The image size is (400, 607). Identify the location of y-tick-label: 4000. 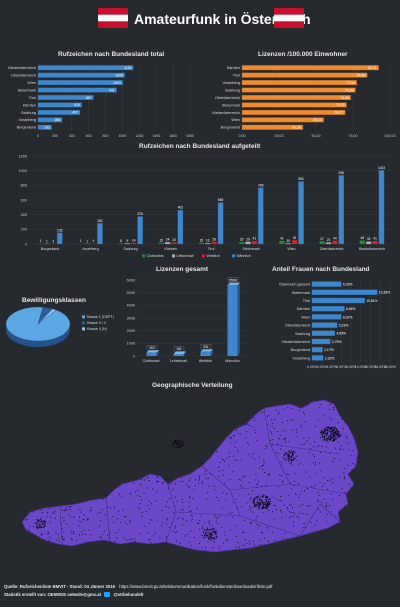
(131, 306).